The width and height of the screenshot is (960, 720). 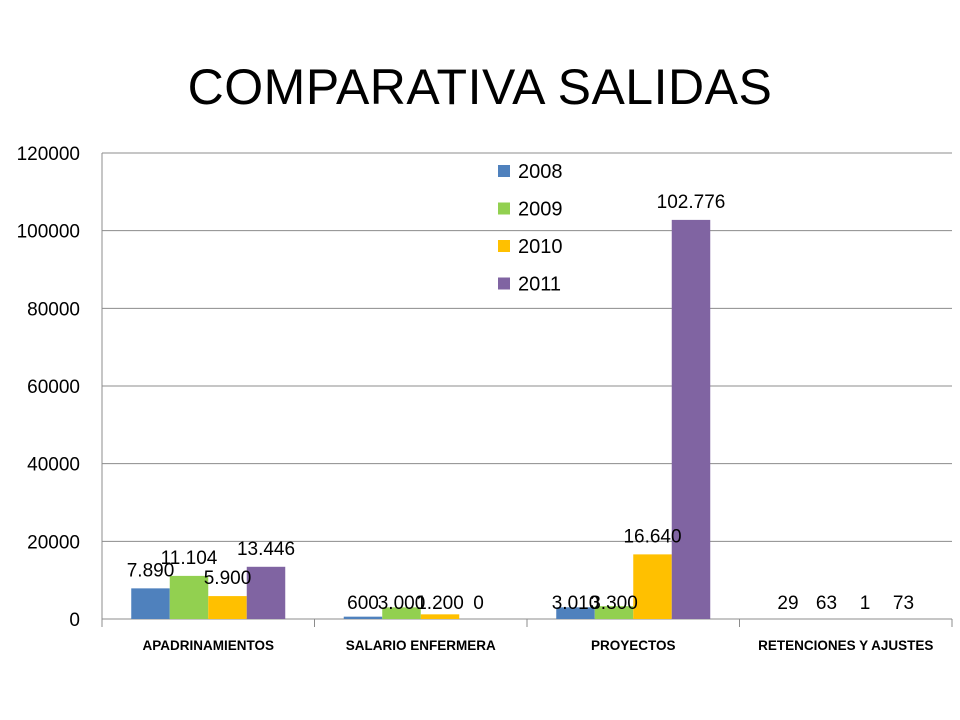 I want to click on legend-swatch-2009, so click(x=504, y=208).